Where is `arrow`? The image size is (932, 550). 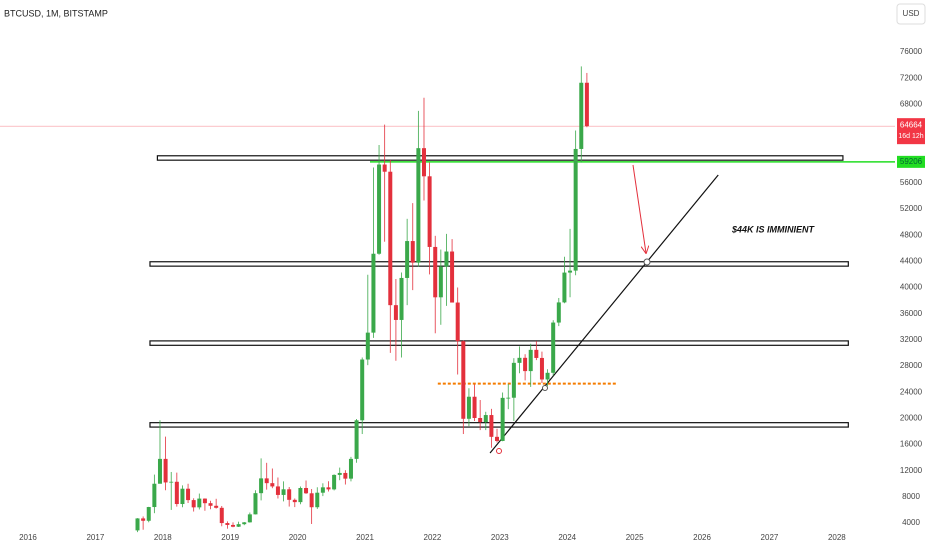
arrow is located at coordinates (639, 208).